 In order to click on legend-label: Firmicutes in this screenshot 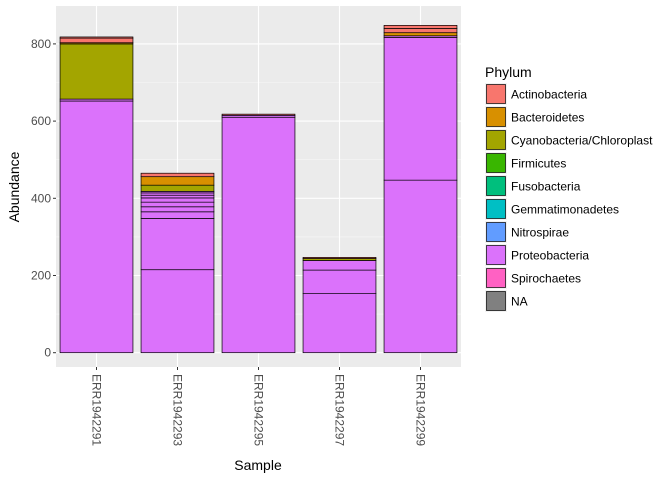, I will do `click(538, 164)`.